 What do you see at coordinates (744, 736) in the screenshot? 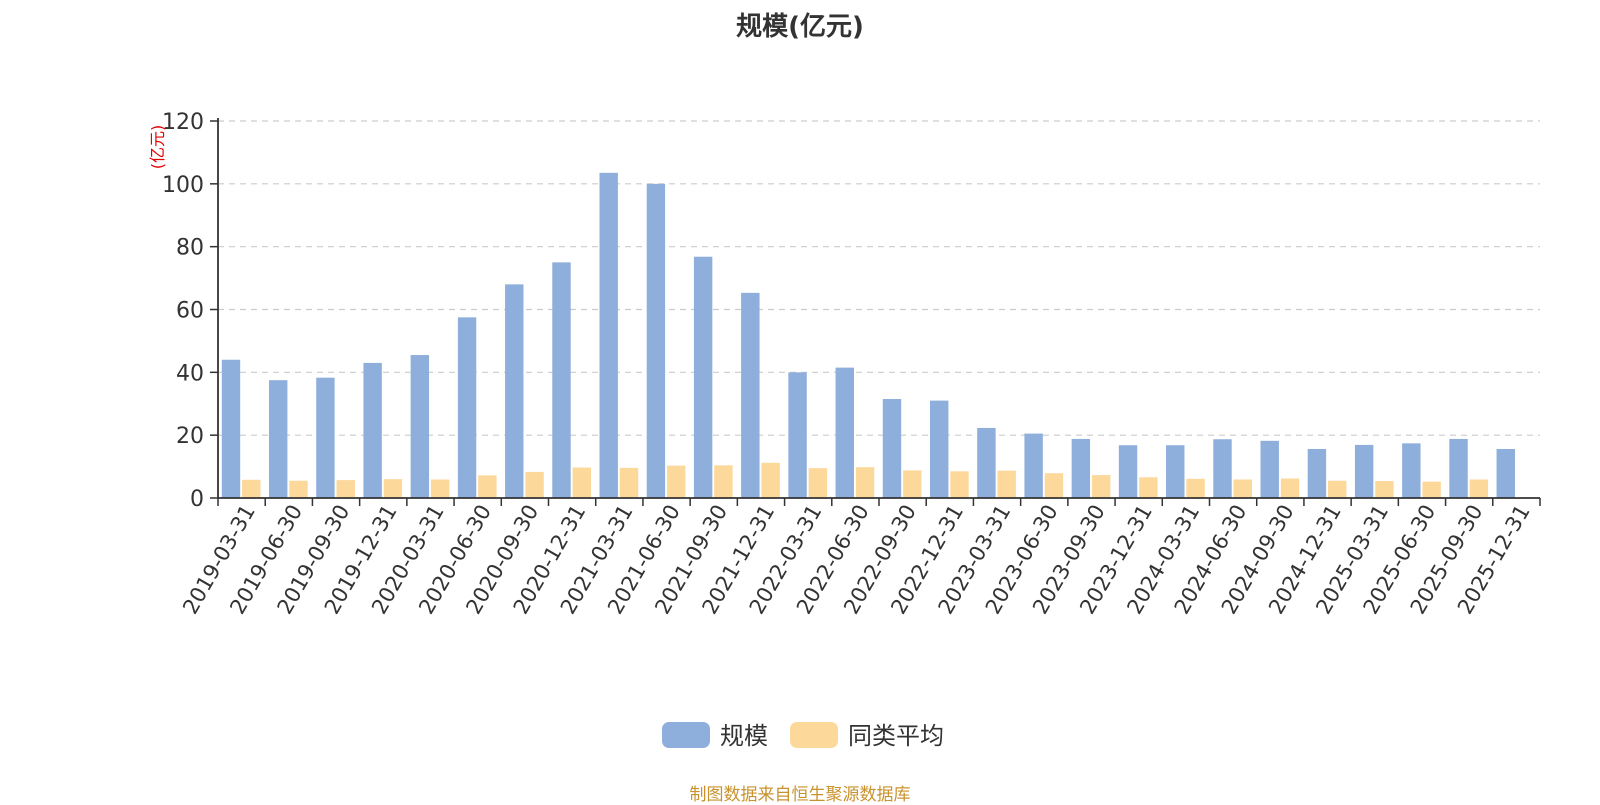
I see `legend-label: 规模` at bounding box center [744, 736].